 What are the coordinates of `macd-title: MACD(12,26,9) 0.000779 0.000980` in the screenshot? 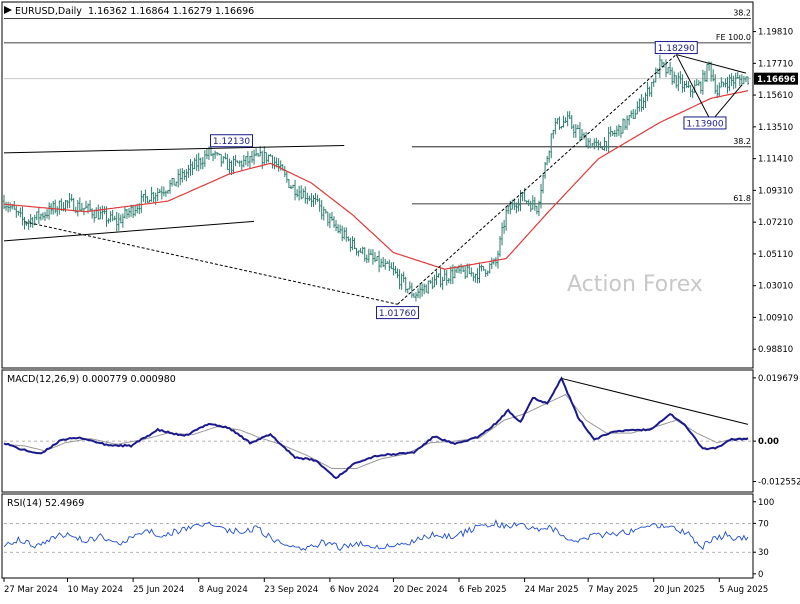 It's located at (91, 379).